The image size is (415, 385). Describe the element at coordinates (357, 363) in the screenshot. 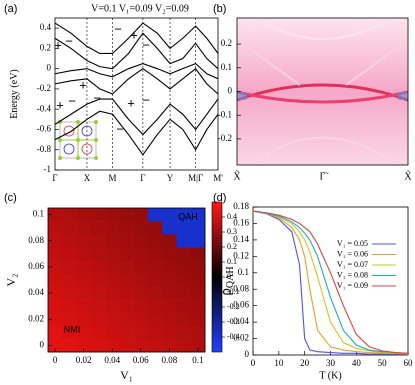

I see `x-tick-label: 40` at that location.